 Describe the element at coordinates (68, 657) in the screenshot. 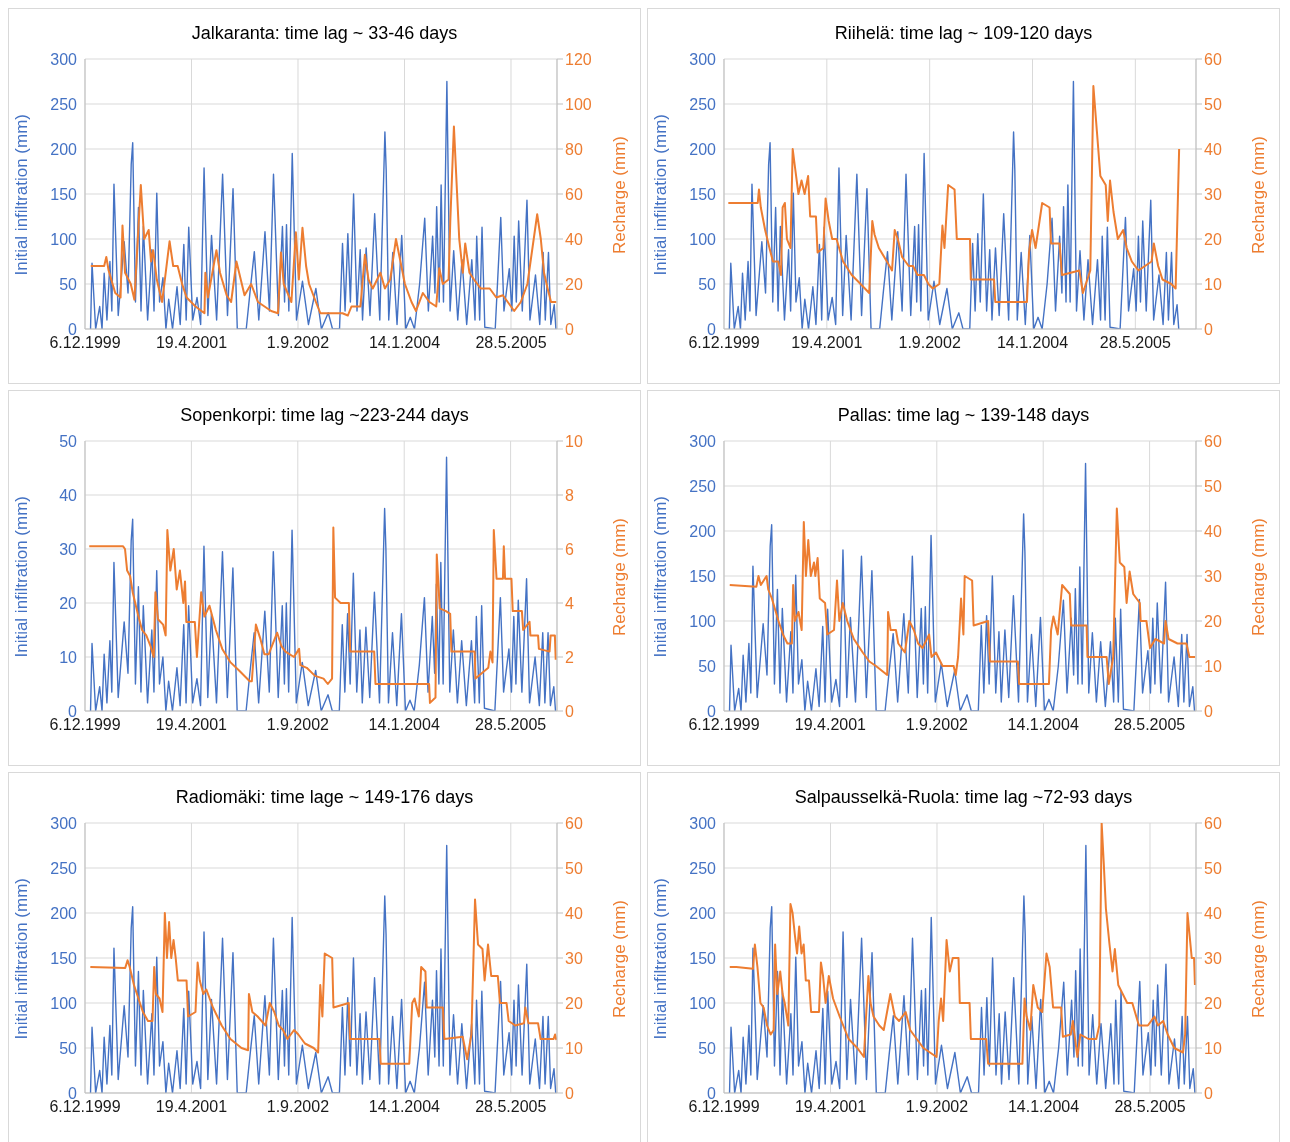

I see `y-tick-label: 10` at that location.